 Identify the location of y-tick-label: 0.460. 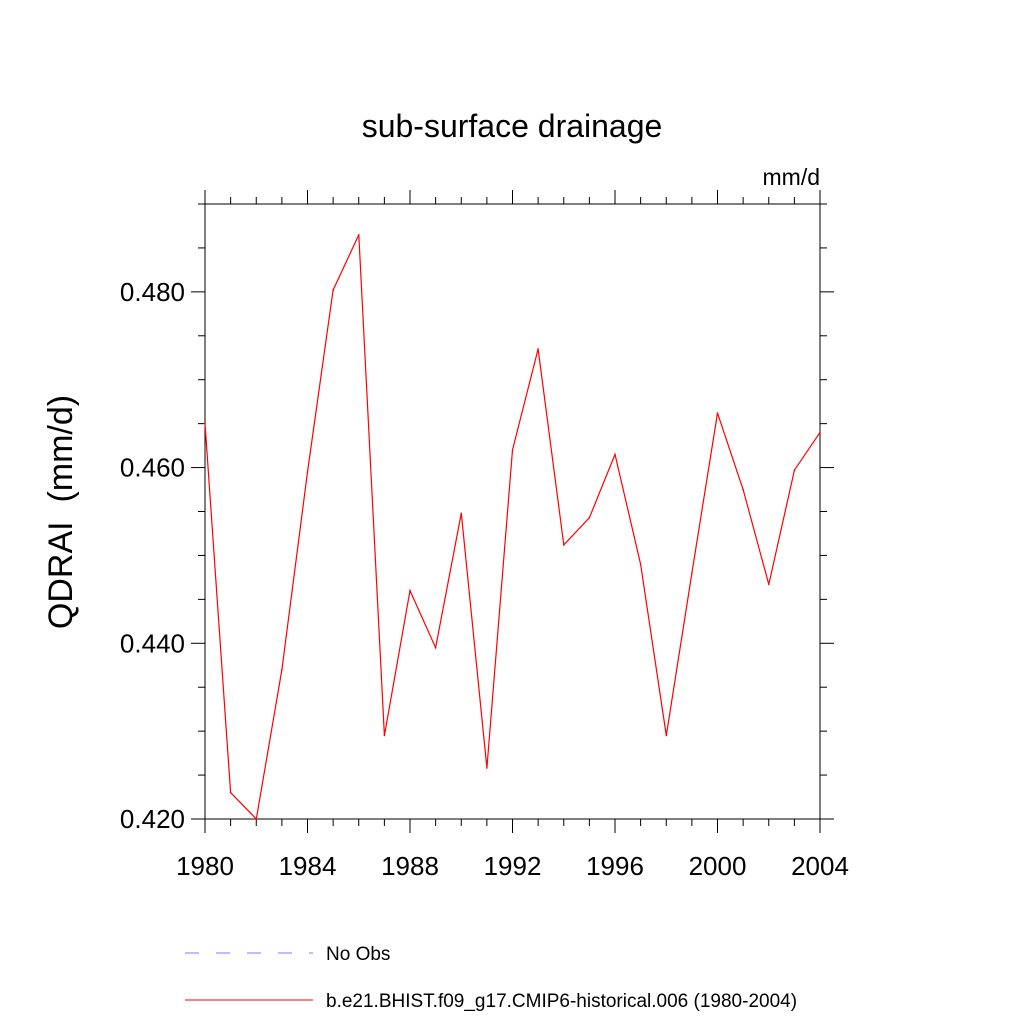
(152, 468).